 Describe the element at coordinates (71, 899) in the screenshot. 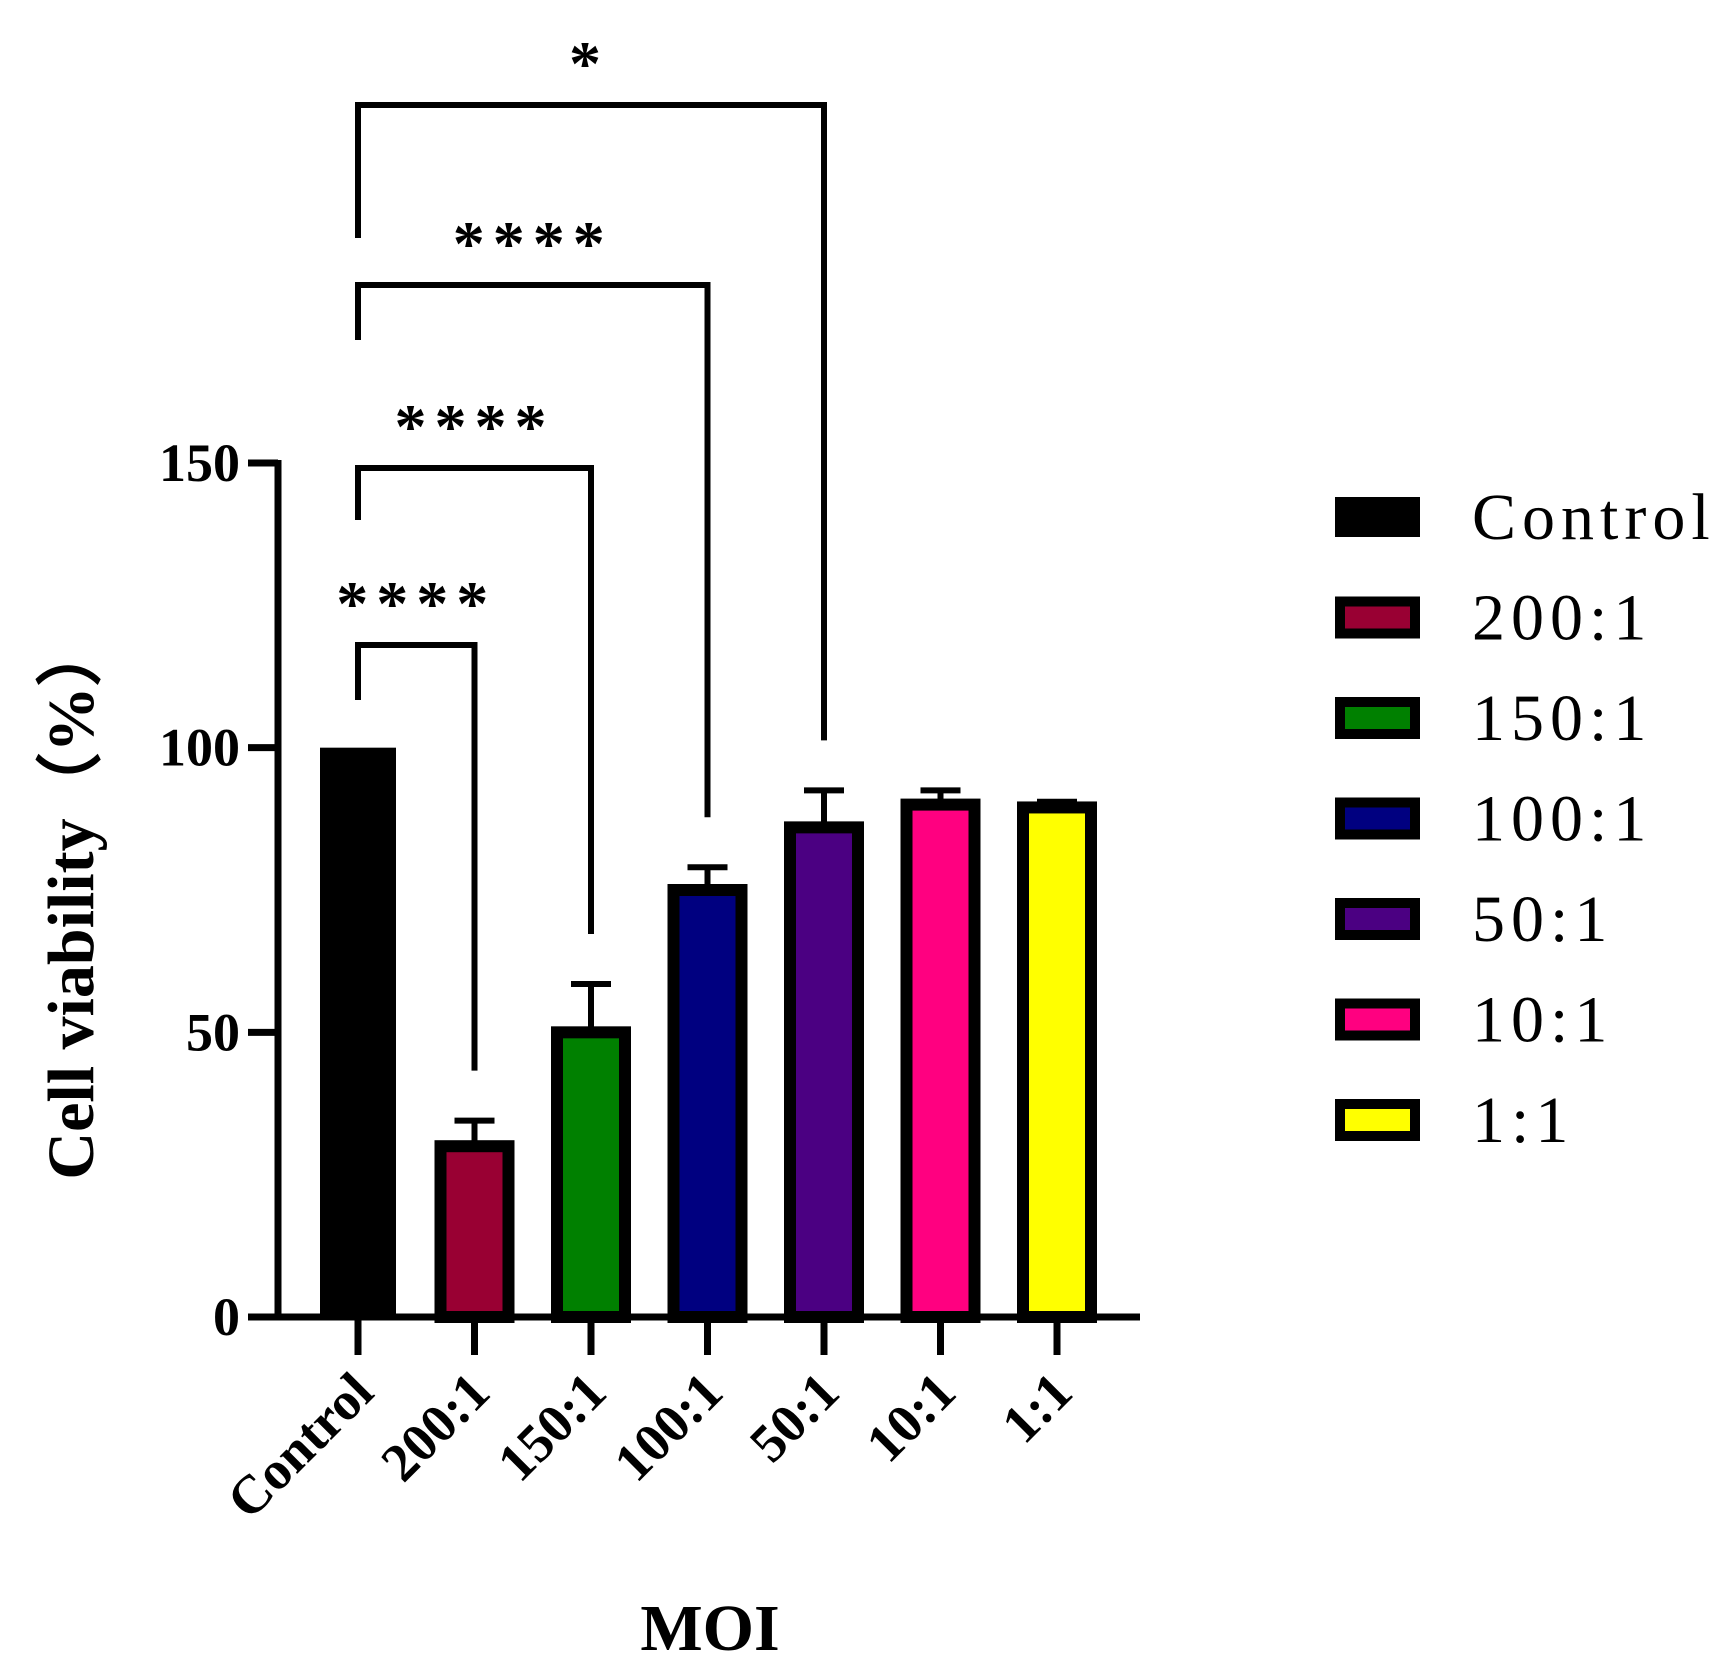

I see `y-axis-title: Cell viability（%）` at that location.